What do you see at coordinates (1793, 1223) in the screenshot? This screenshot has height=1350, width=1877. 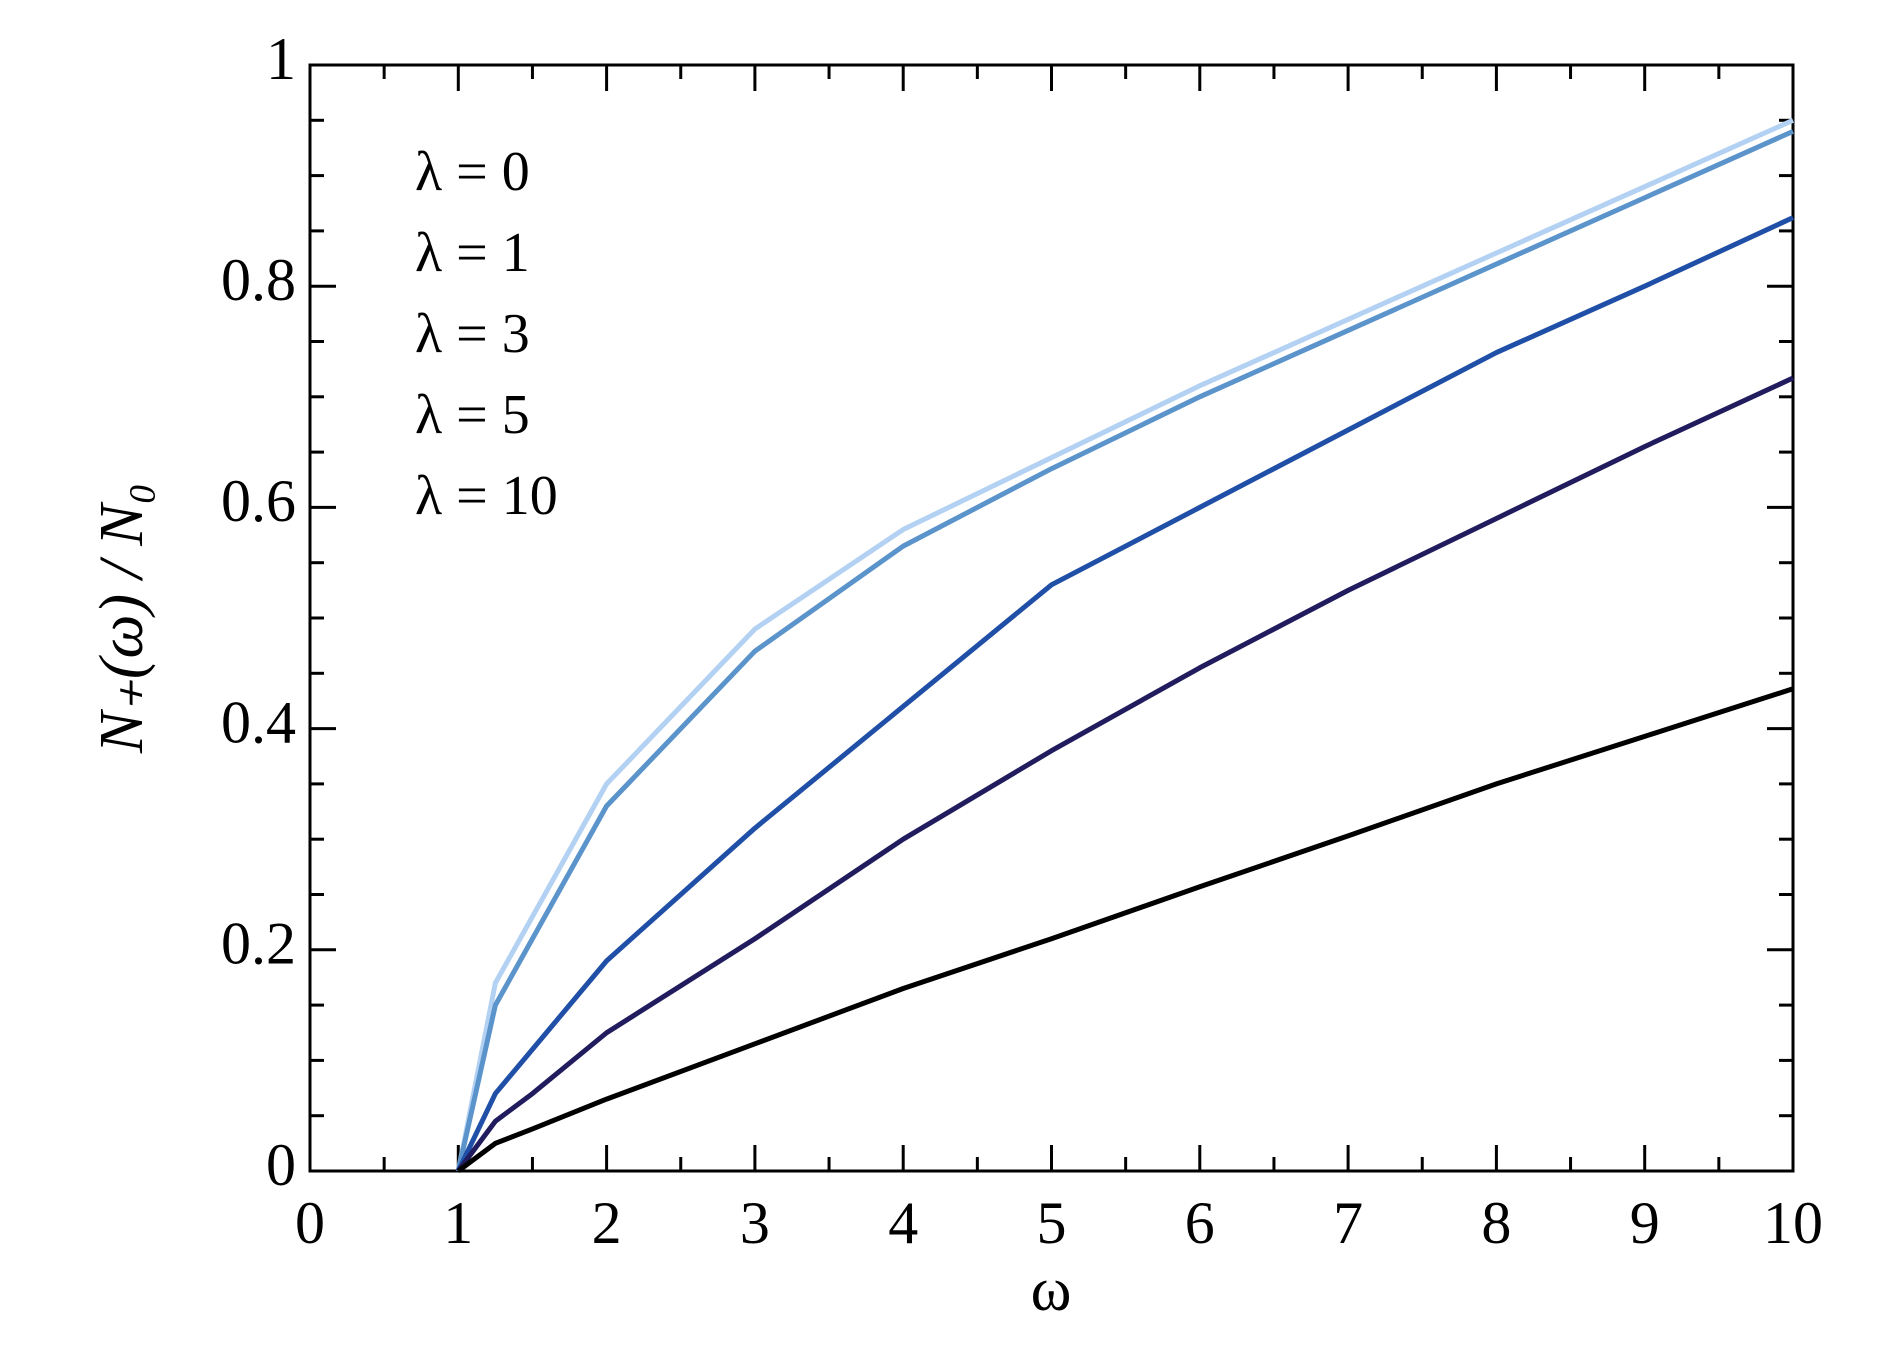 I see `x-tick-label: 10` at bounding box center [1793, 1223].